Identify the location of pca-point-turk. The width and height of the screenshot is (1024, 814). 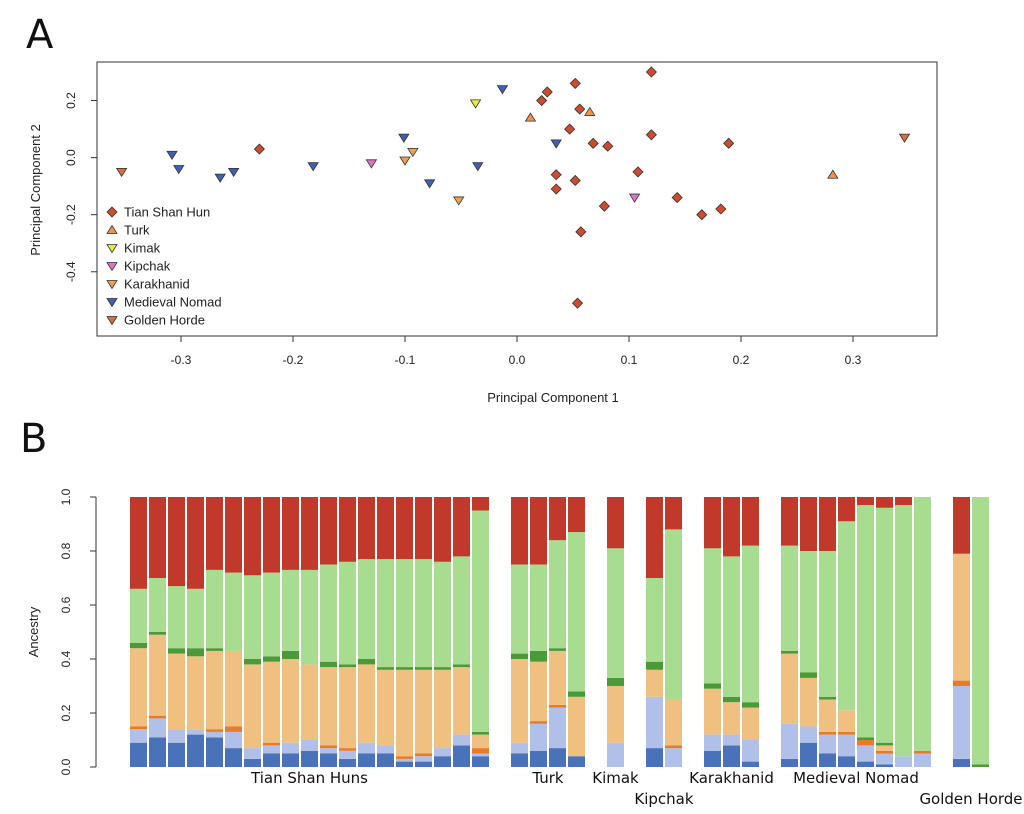
(530, 117).